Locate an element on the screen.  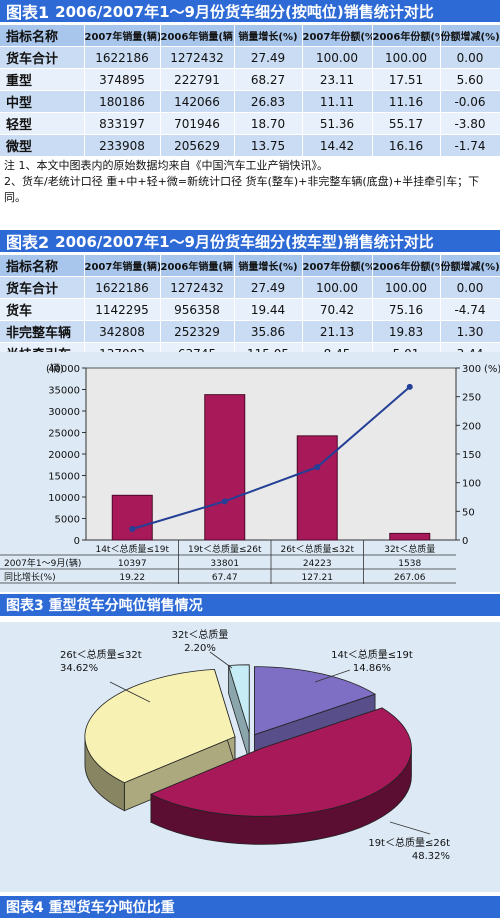
table2-row: 非完整车辆 342808 252329 35.86 21.13 19.83 1.30 is located at coordinates (250, 331).